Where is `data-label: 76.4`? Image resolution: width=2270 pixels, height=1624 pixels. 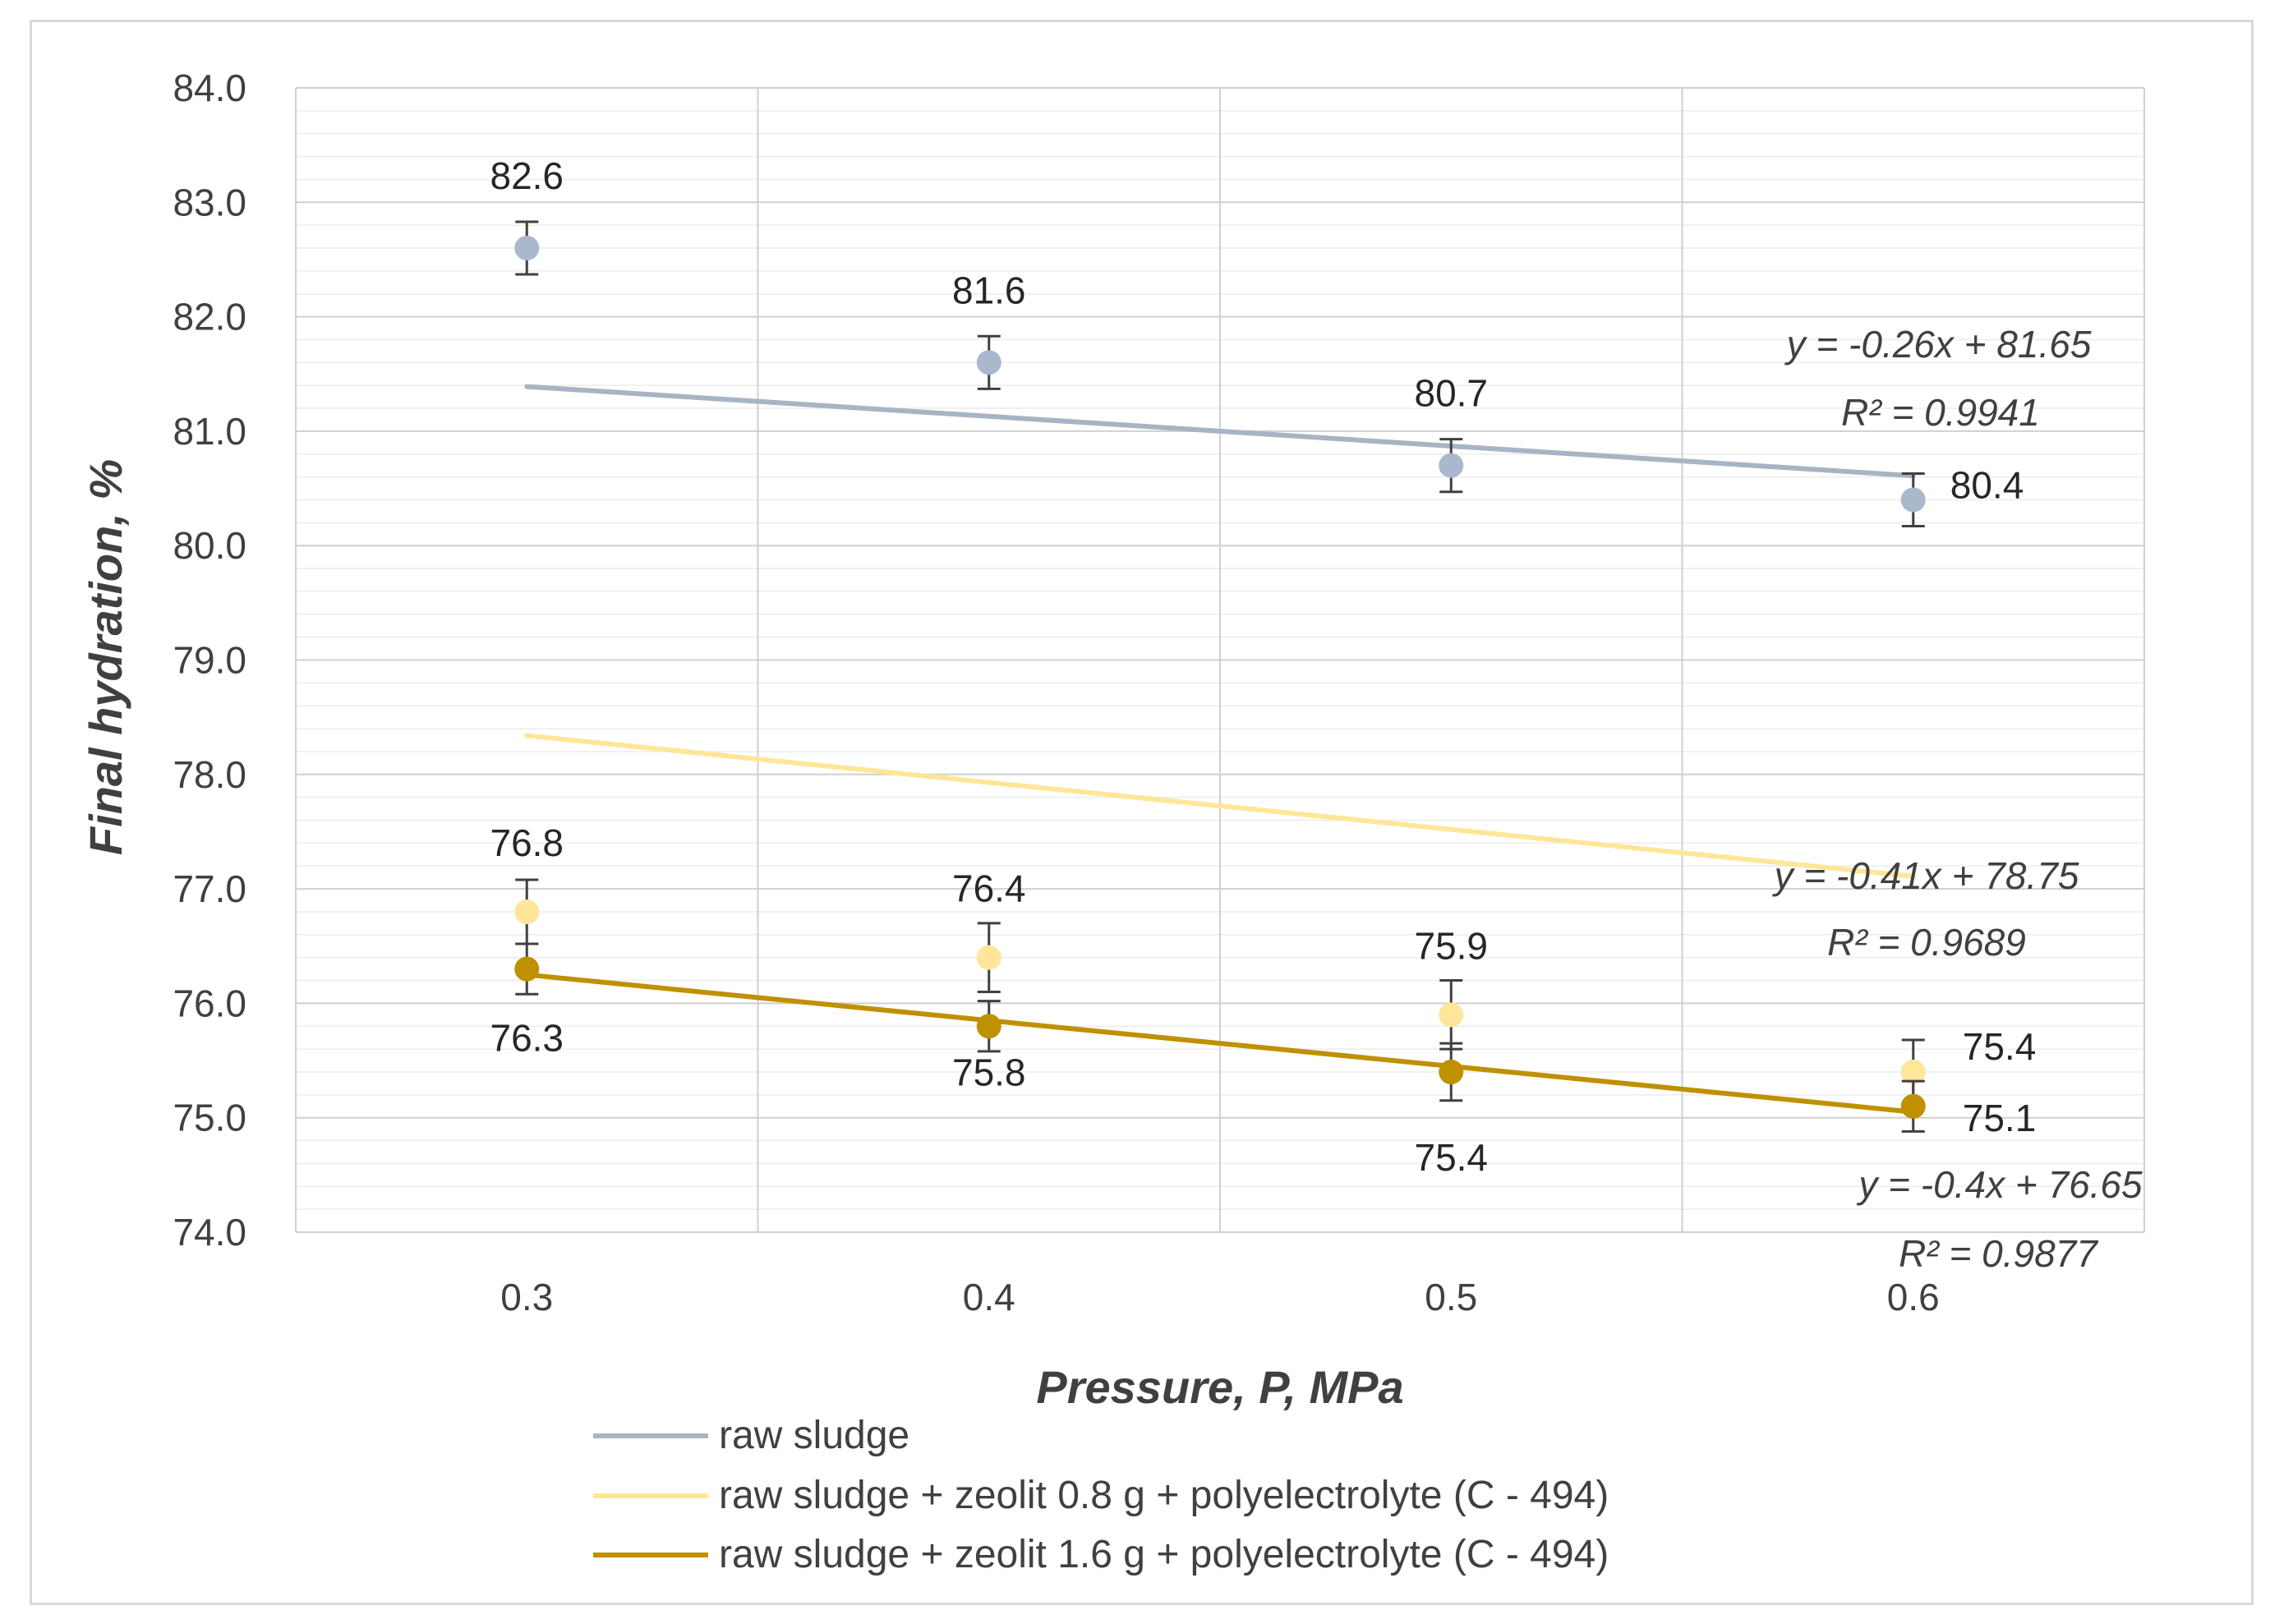
data-label: 76.4 is located at coordinates (989, 889).